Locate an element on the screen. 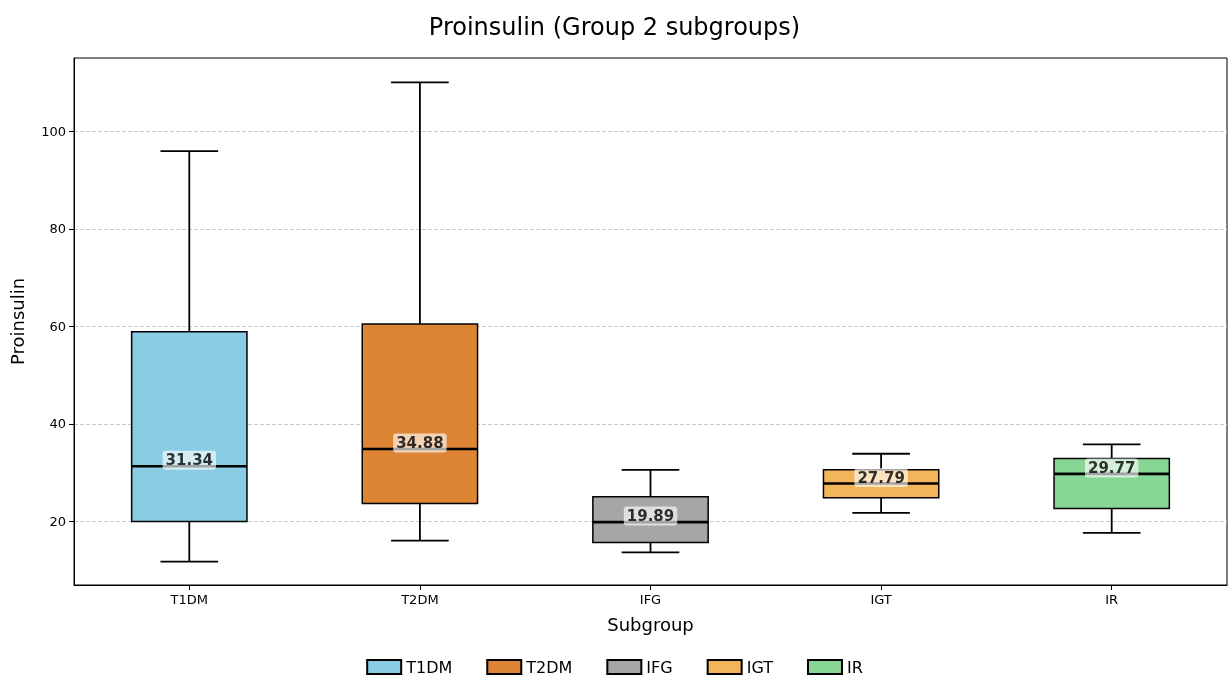 The height and width of the screenshot is (684, 1229). text: 19.89 is located at coordinates (650, 516).